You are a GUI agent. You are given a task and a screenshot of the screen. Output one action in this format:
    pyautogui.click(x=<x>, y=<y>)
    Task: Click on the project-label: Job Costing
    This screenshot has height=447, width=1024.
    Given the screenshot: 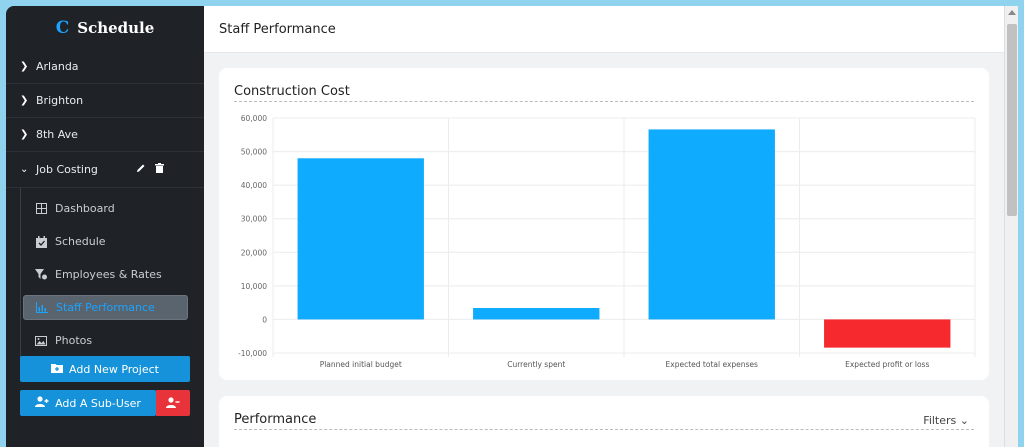 What is the action you would take?
    pyautogui.click(x=67, y=169)
    